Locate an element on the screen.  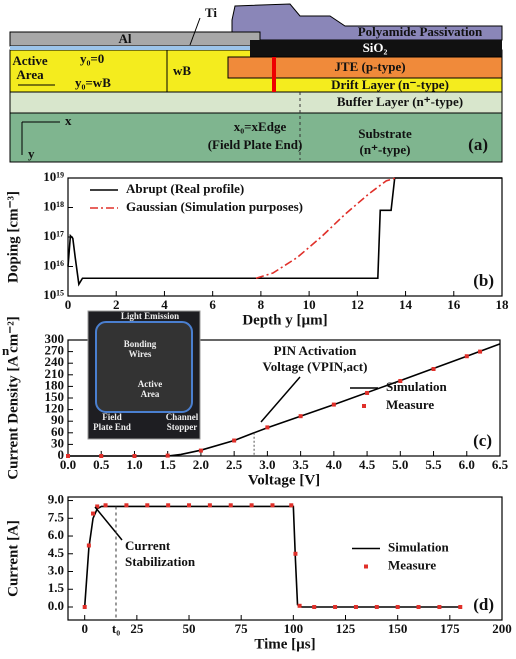
buffer-label: Buffer Layer (n⁺-type) is located at coordinates (400, 101).